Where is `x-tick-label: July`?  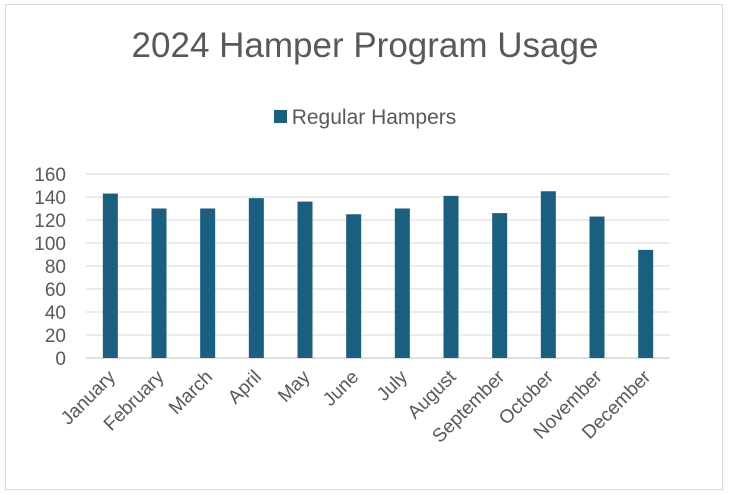 x-tick-label: July is located at coordinates (392, 385).